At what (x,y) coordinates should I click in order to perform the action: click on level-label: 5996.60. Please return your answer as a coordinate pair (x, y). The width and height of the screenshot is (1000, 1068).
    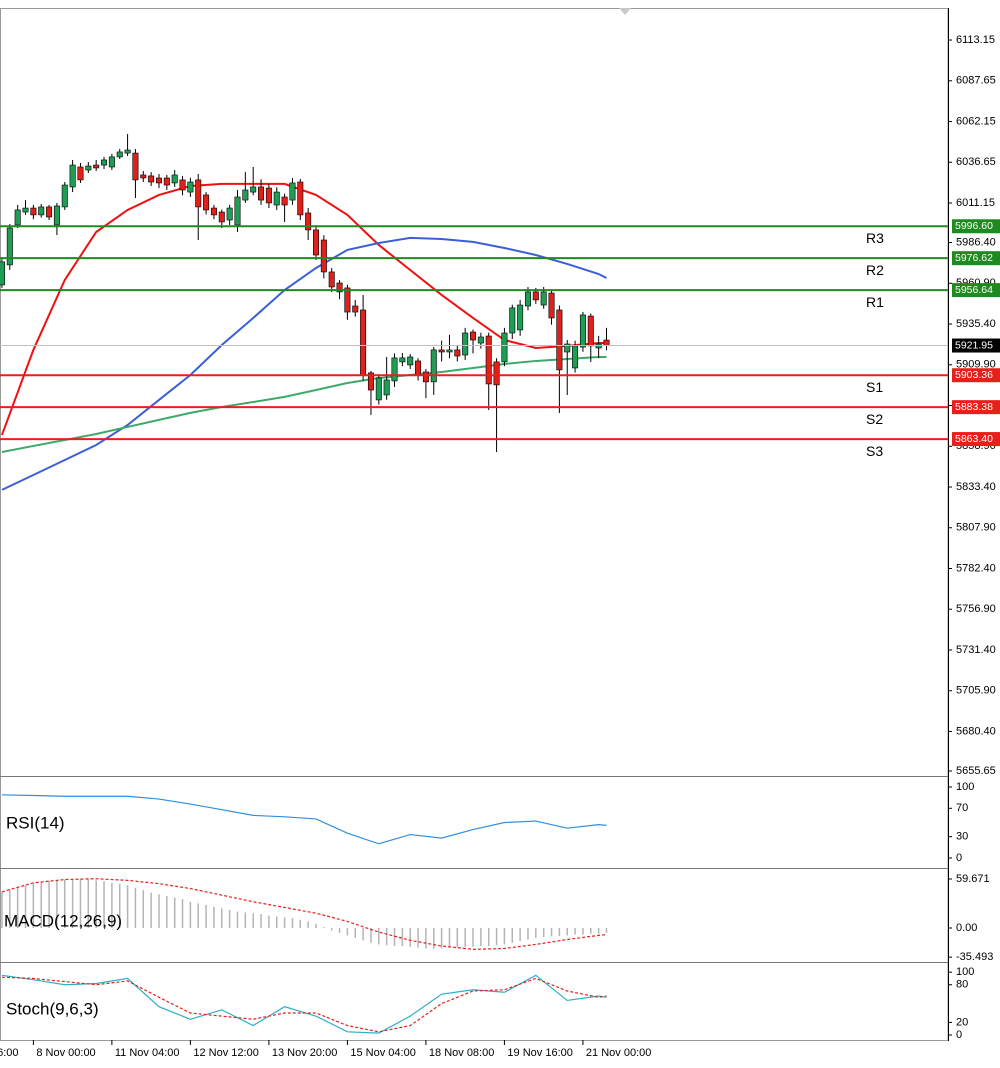
    Looking at the image, I should click on (974, 226).